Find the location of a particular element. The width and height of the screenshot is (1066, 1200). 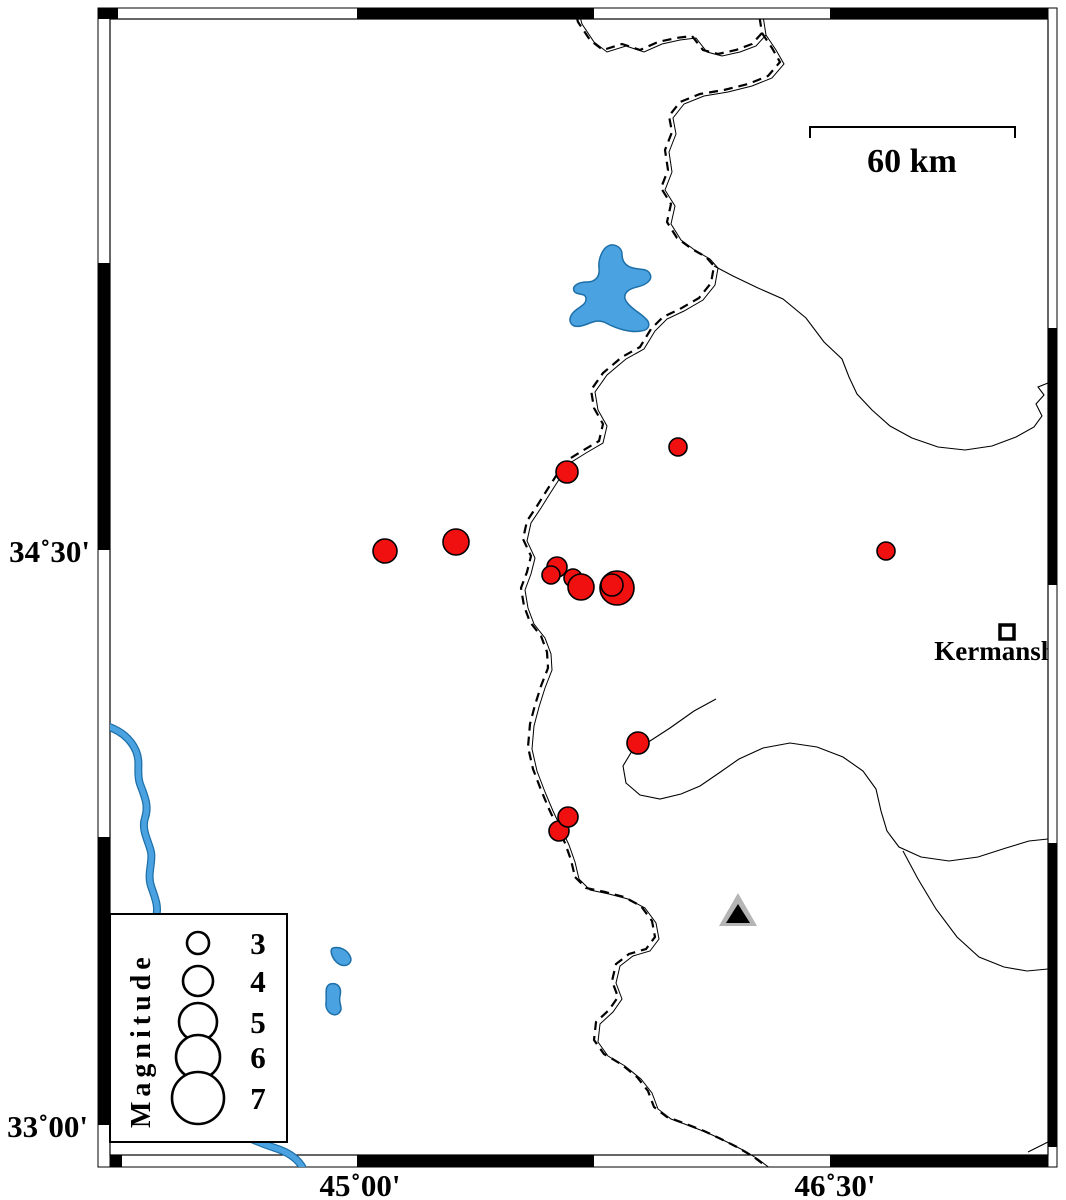

scale-bar-bracket is located at coordinates (912, 132).